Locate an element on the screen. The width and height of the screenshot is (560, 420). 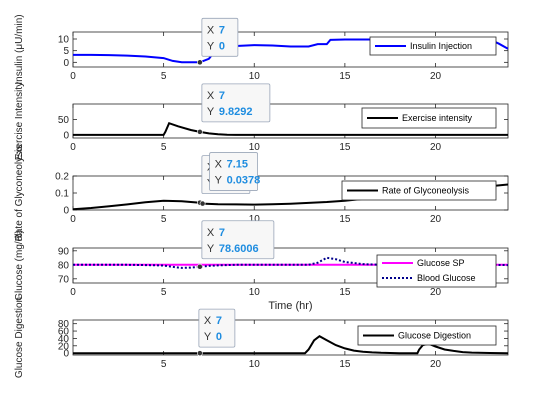
datatip: X 7.15 Y 0.0378 is located at coordinates (230, 179).